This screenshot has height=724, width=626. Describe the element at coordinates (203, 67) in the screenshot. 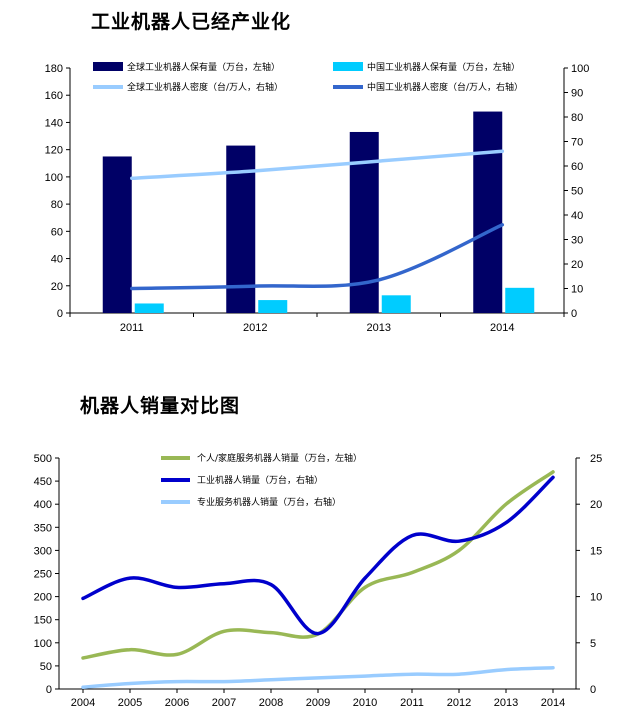

I see `chart1-legend-label: 全球工业机器人保有量（万台，左轴）` at that location.